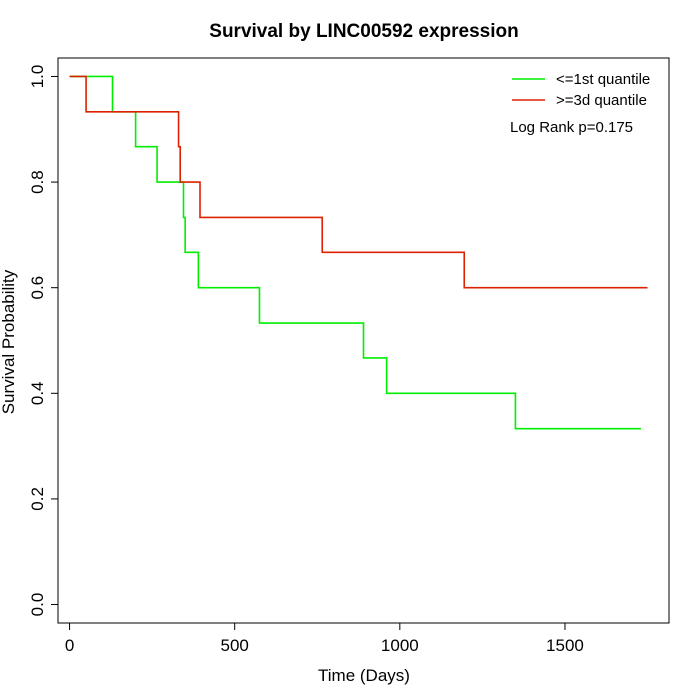  Describe the element at coordinates (601, 100) in the screenshot. I see `legend-label-2: >=3d quantile` at that location.